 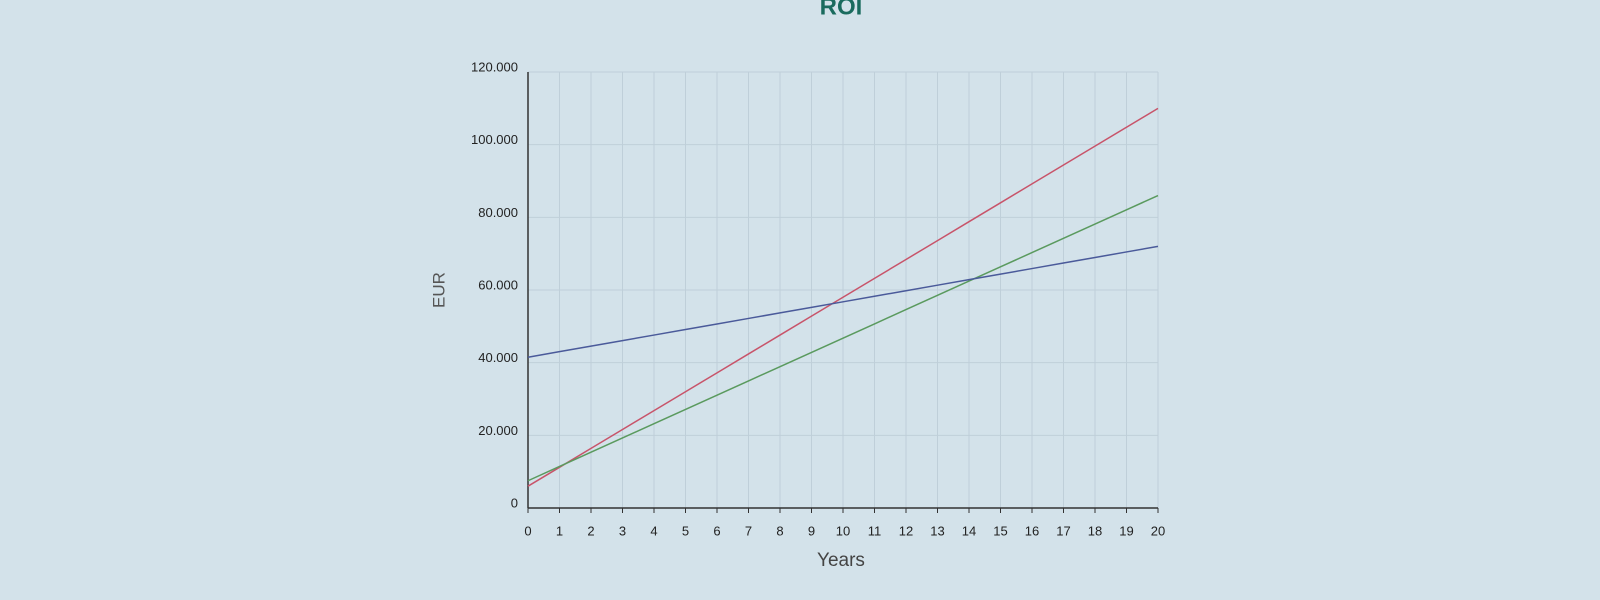 I want to click on x-tick-label: 8, so click(x=779, y=530).